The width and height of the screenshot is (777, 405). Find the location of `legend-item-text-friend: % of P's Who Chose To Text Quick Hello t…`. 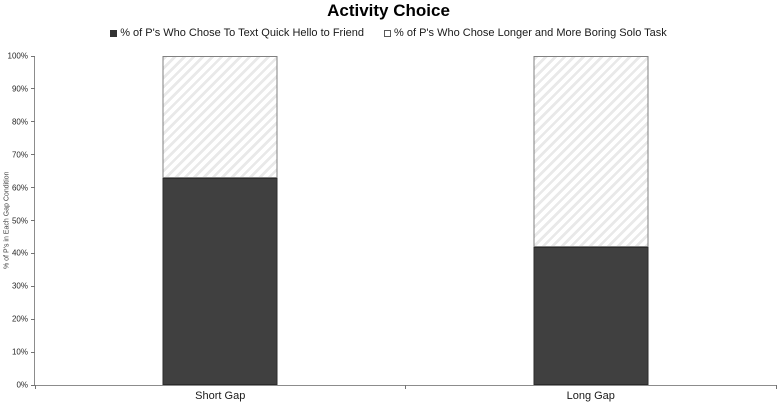

legend-item-text-friend: % of P's Who Chose To Text Quick Hello t… is located at coordinates (237, 33).